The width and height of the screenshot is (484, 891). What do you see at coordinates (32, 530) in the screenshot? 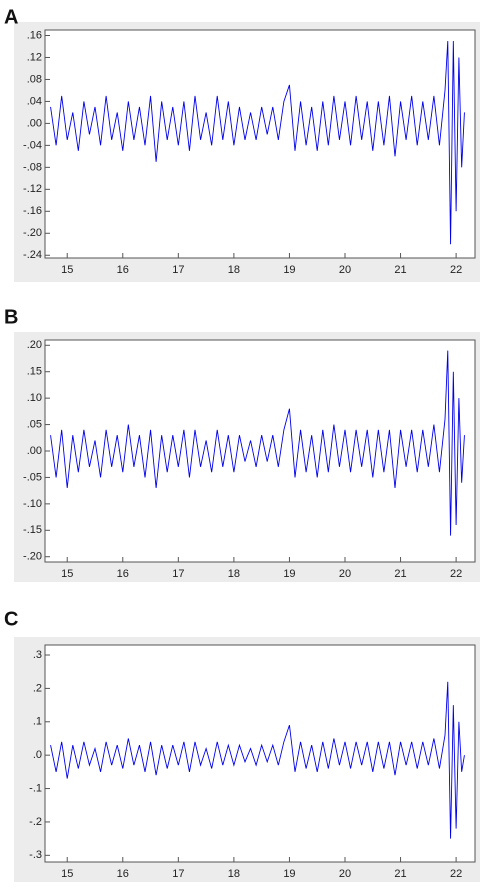
I see `y-tick-label: -.15` at bounding box center [32, 530].